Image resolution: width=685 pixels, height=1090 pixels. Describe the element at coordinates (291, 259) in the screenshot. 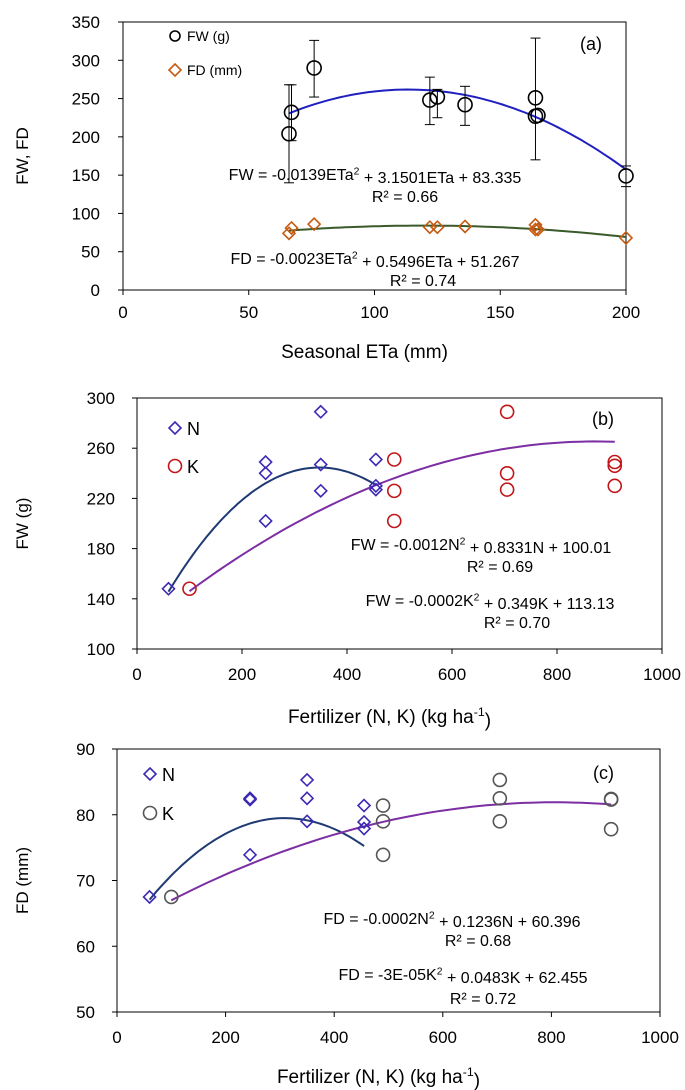

I see `text-run: FD = -0.0023ETa` at that location.